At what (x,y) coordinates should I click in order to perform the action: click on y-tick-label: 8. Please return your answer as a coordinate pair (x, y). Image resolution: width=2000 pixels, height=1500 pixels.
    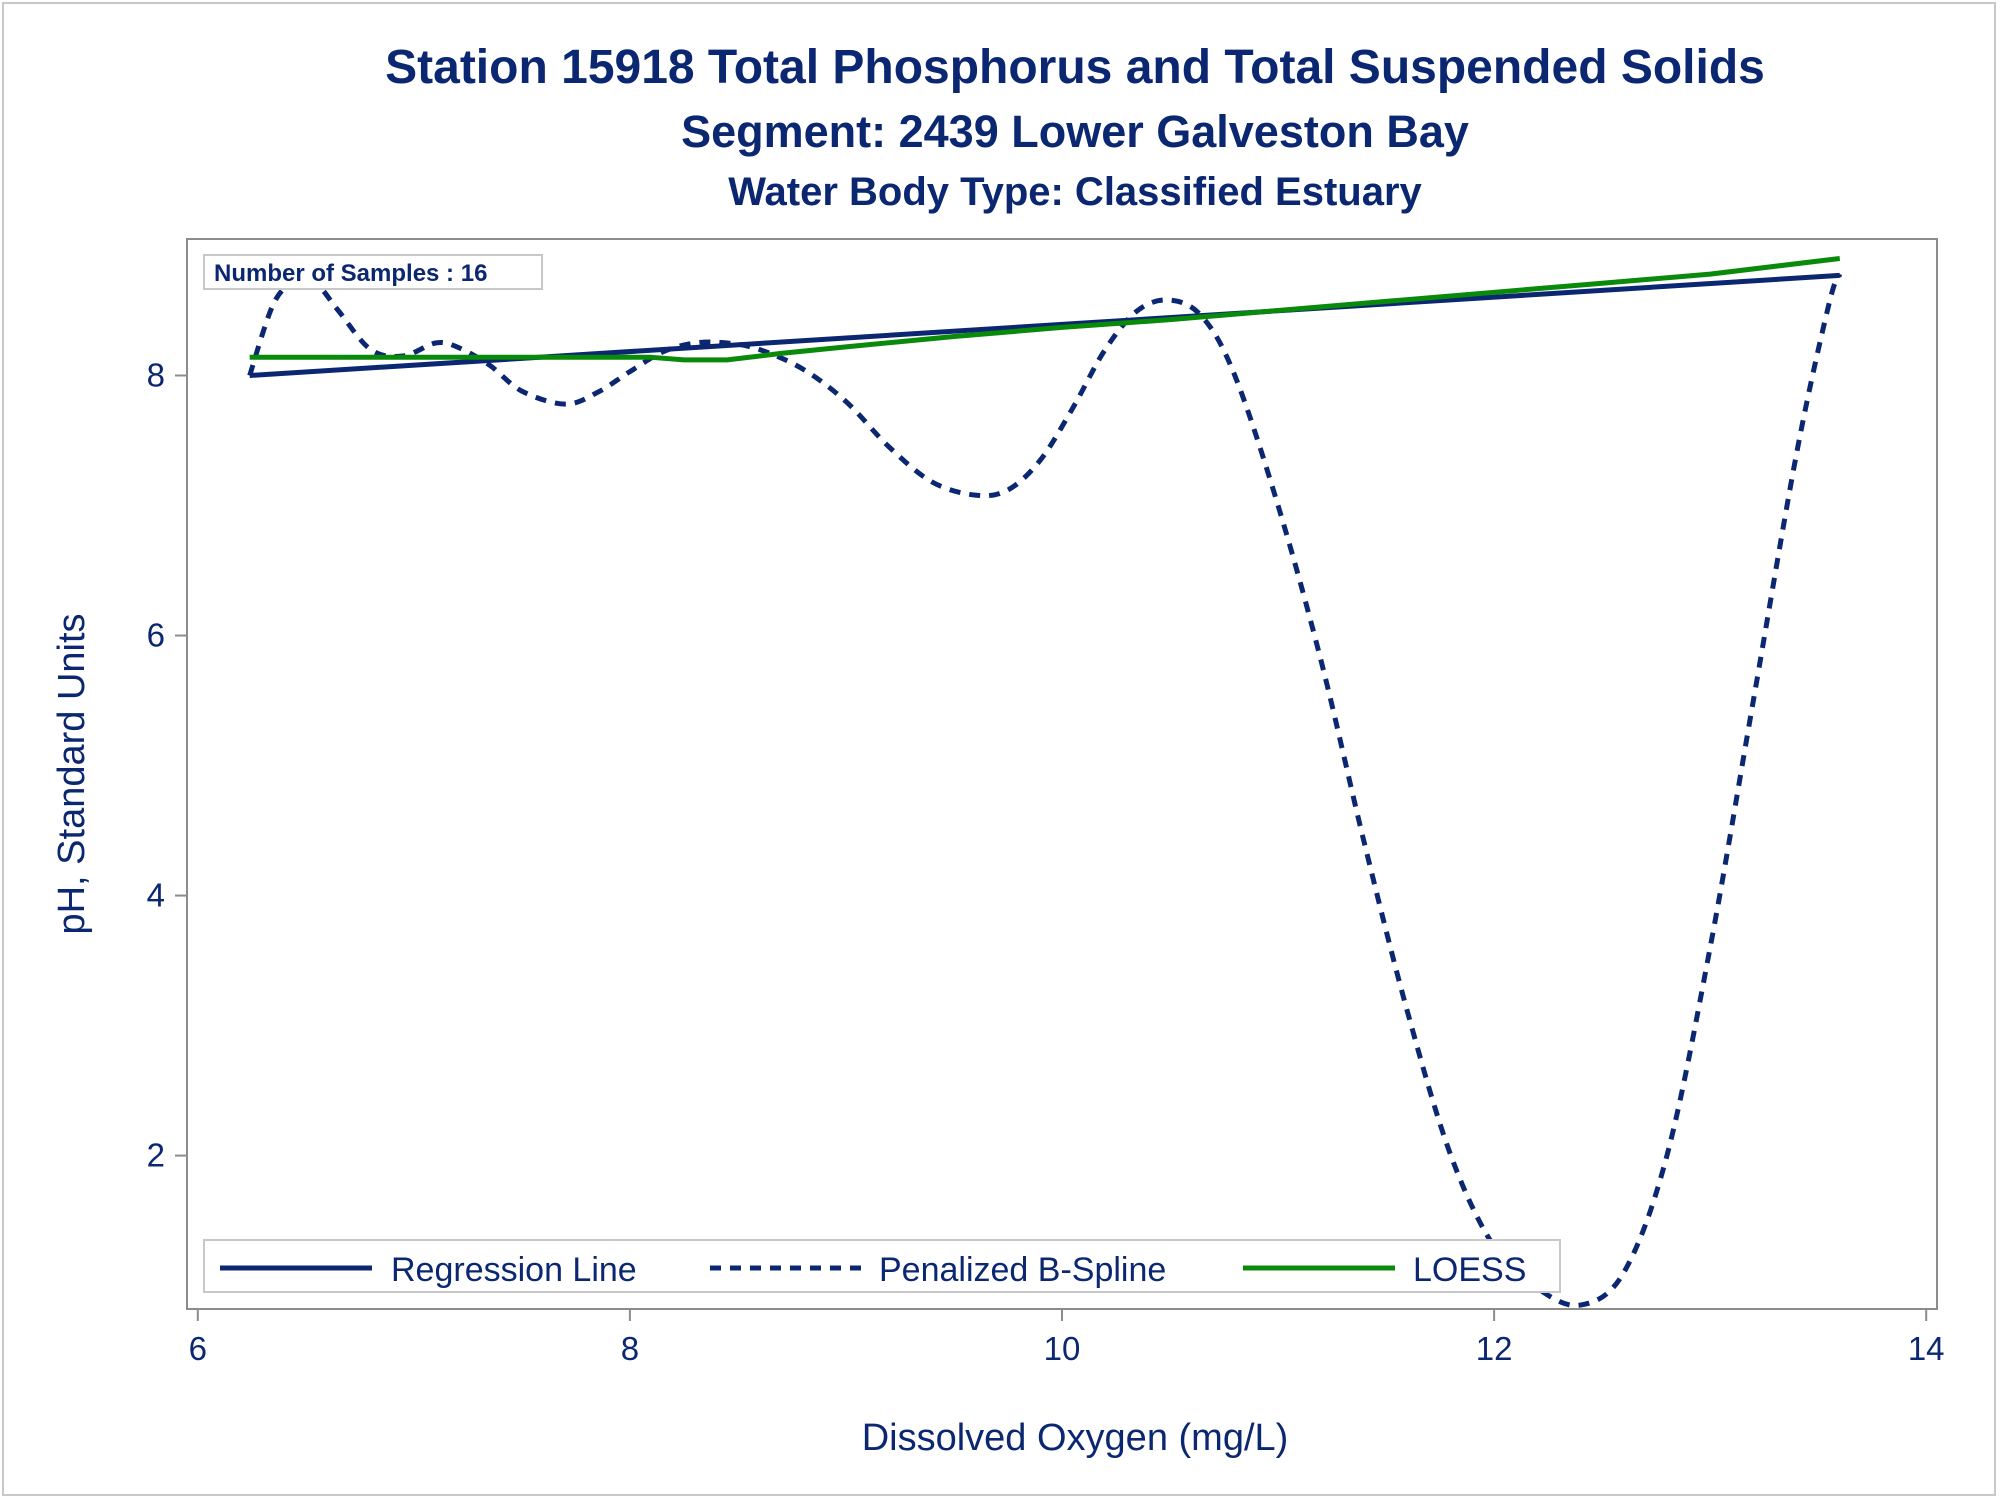
    Looking at the image, I should click on (156, 375).